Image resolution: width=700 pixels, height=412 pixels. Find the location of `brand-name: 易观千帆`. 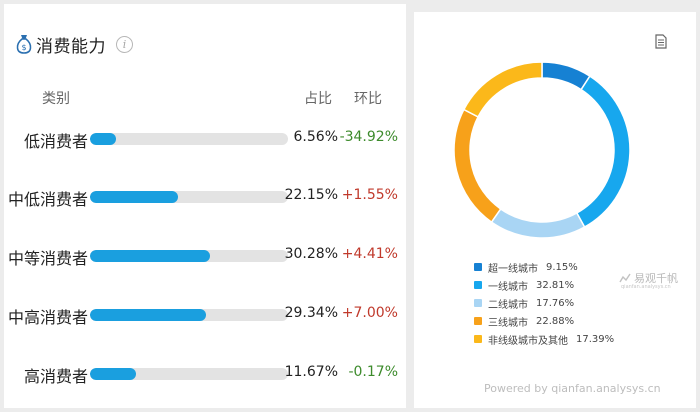

brand-name: 易观千帆 is located at coordinates (656, 278).